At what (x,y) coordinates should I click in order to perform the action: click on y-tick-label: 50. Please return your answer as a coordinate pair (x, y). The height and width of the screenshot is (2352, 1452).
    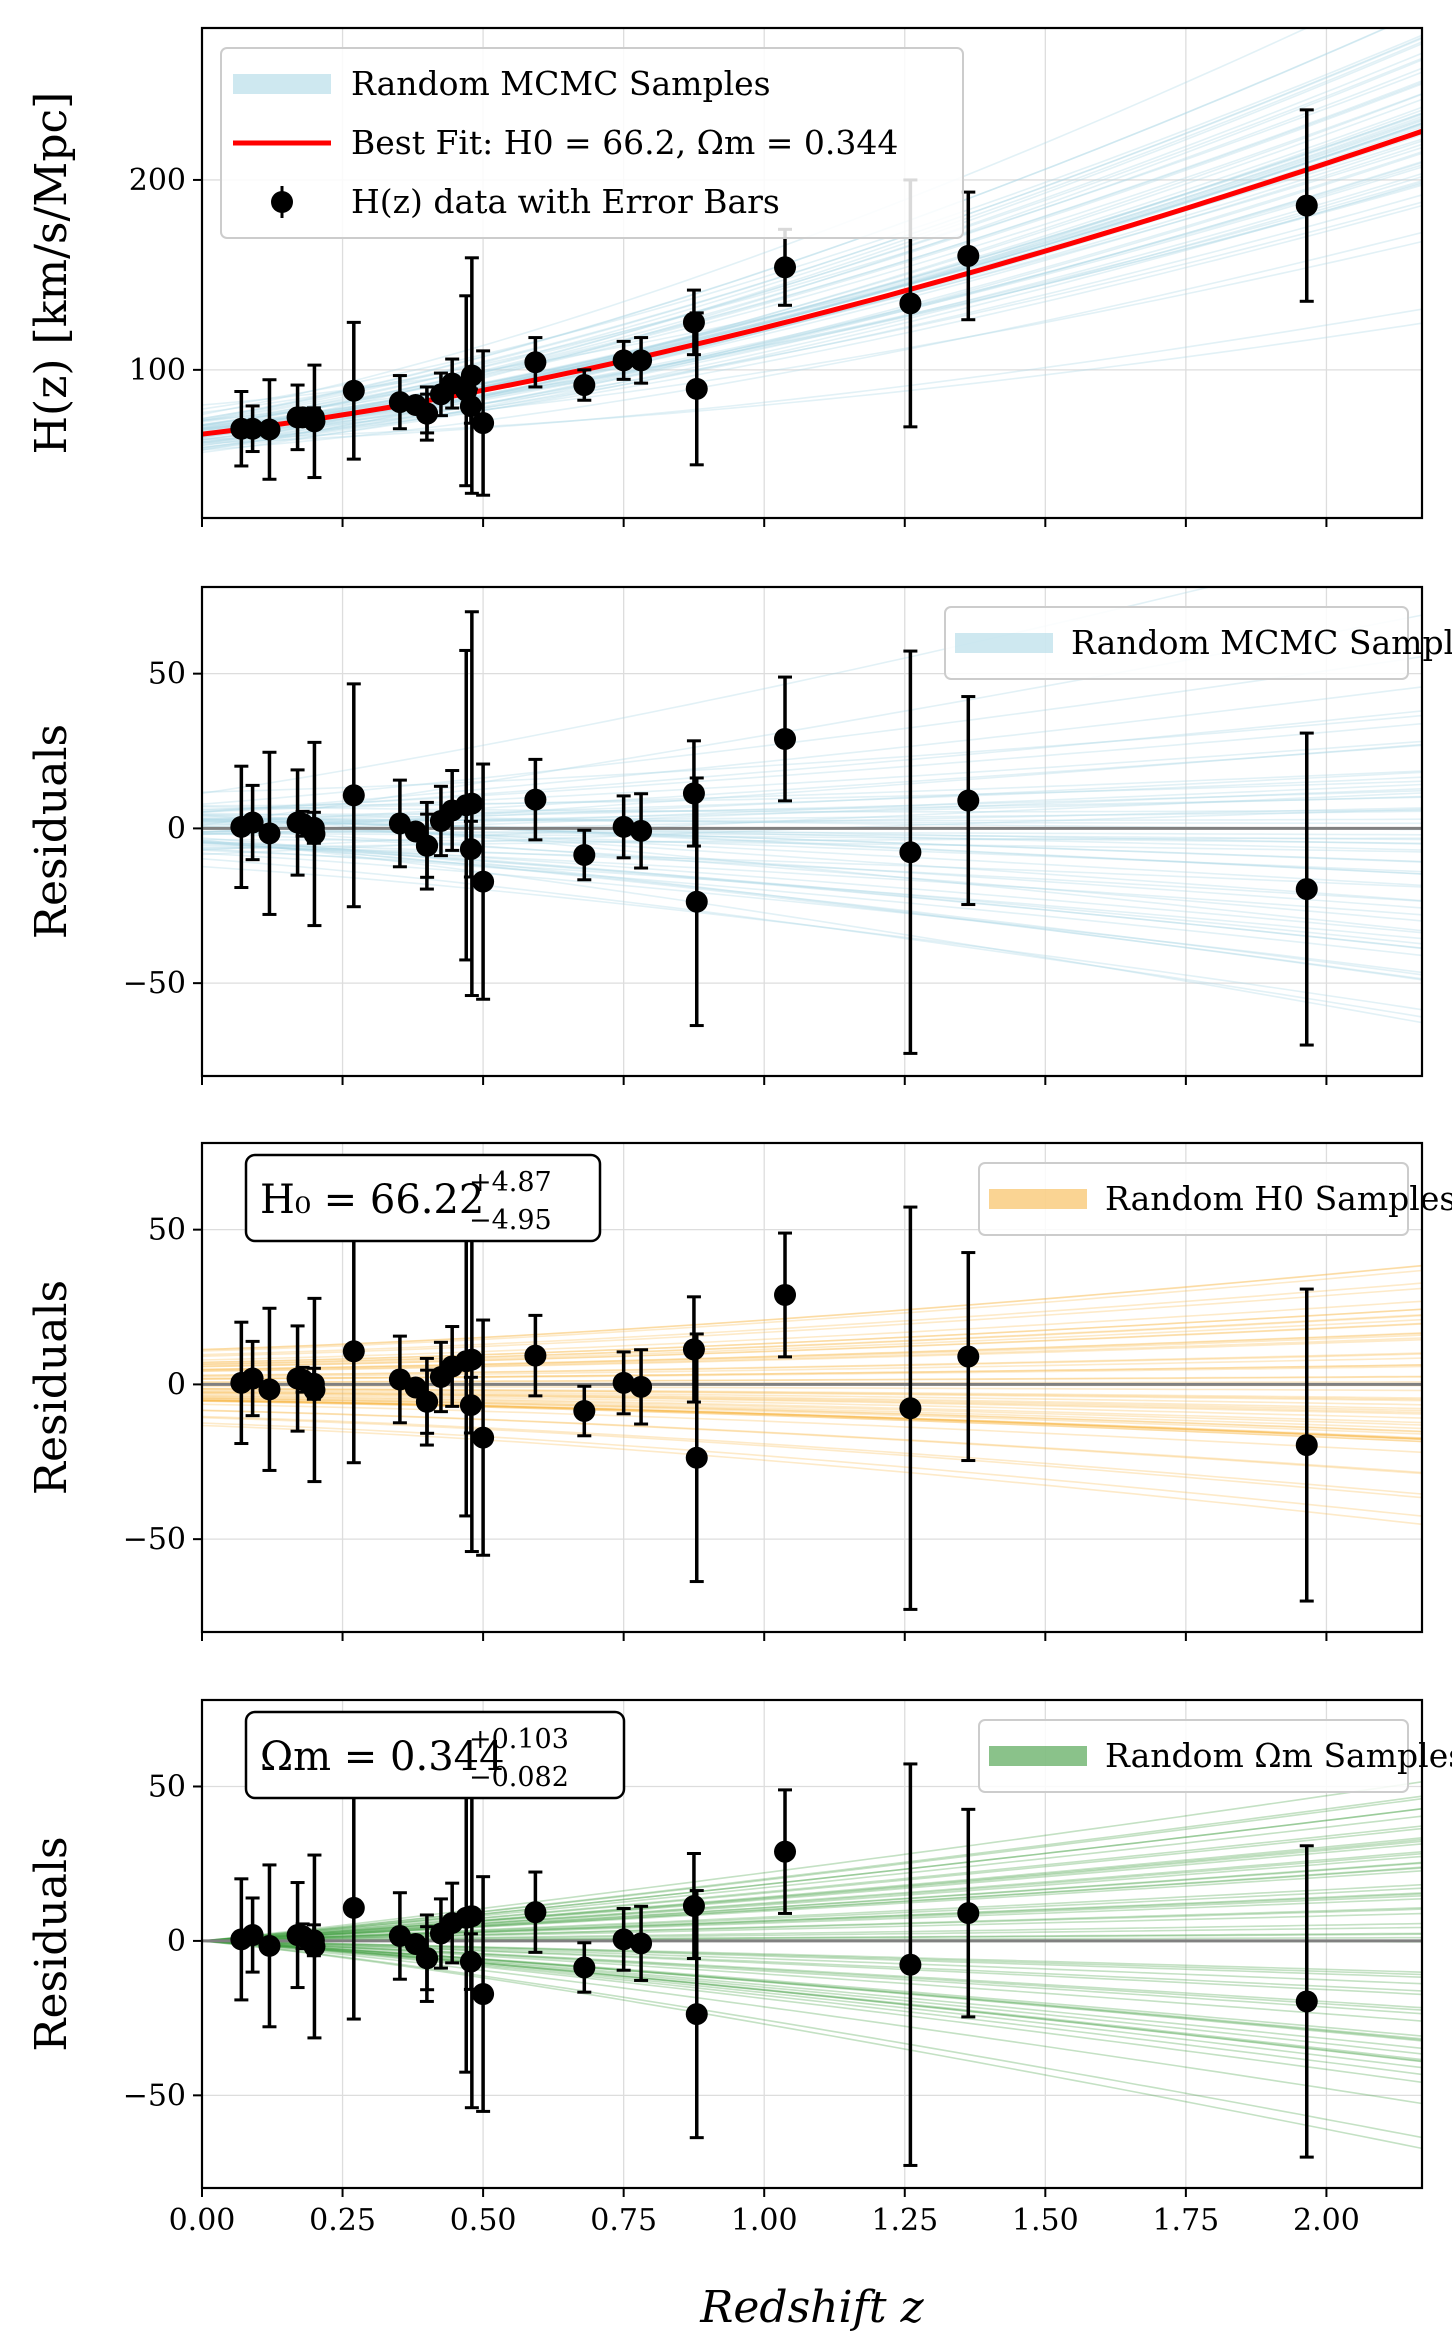
    Looking at the image, I should click on (167, 1786).